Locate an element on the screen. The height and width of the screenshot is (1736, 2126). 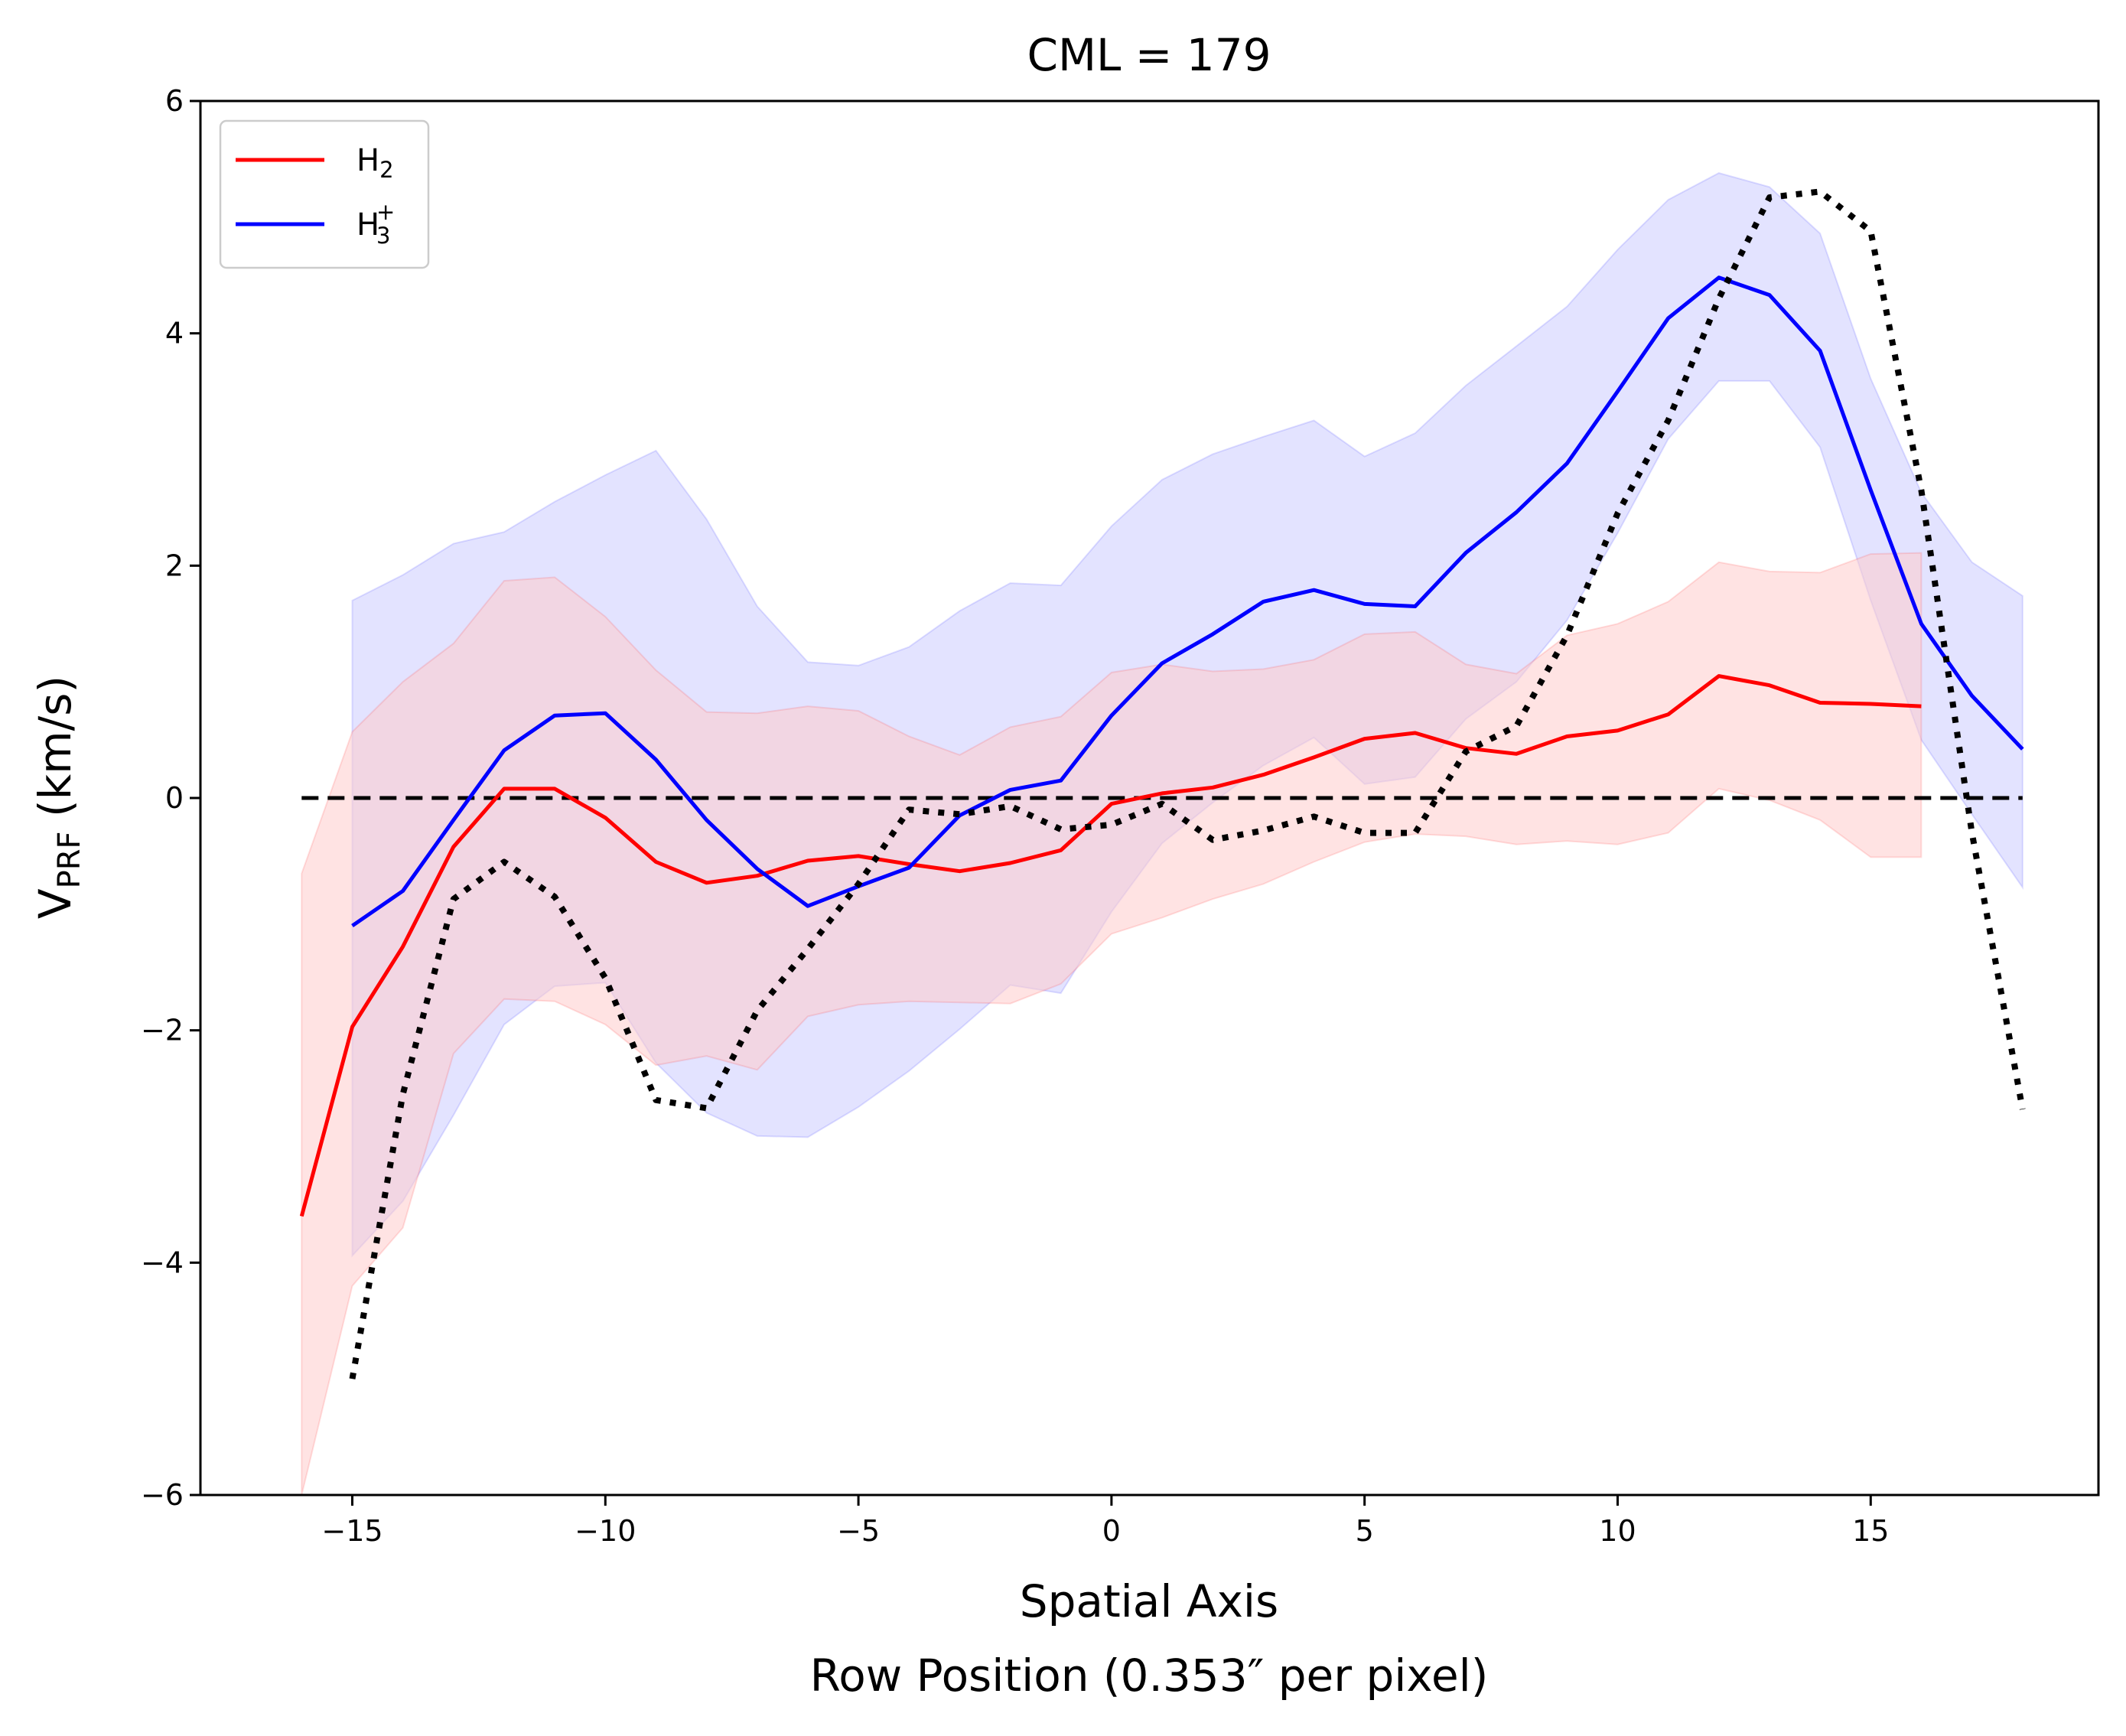
x-tick-label: −5 is located at coordinates (858, 1531).